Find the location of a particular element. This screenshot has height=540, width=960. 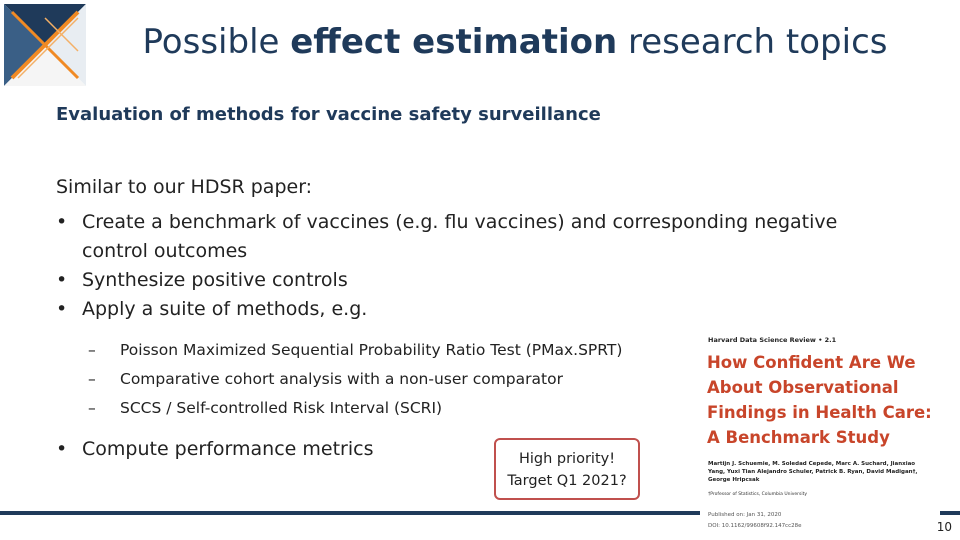

ohdsi-logo-icon is located at coordinates (45, 45).